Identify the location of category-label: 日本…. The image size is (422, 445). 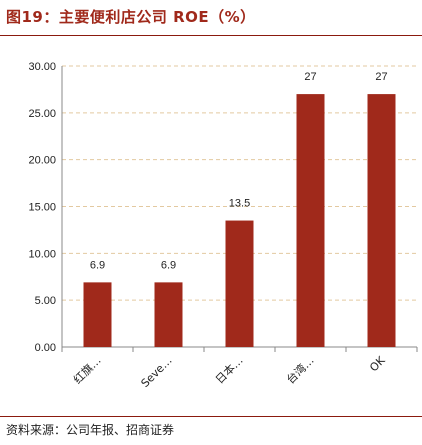
(228, 369).